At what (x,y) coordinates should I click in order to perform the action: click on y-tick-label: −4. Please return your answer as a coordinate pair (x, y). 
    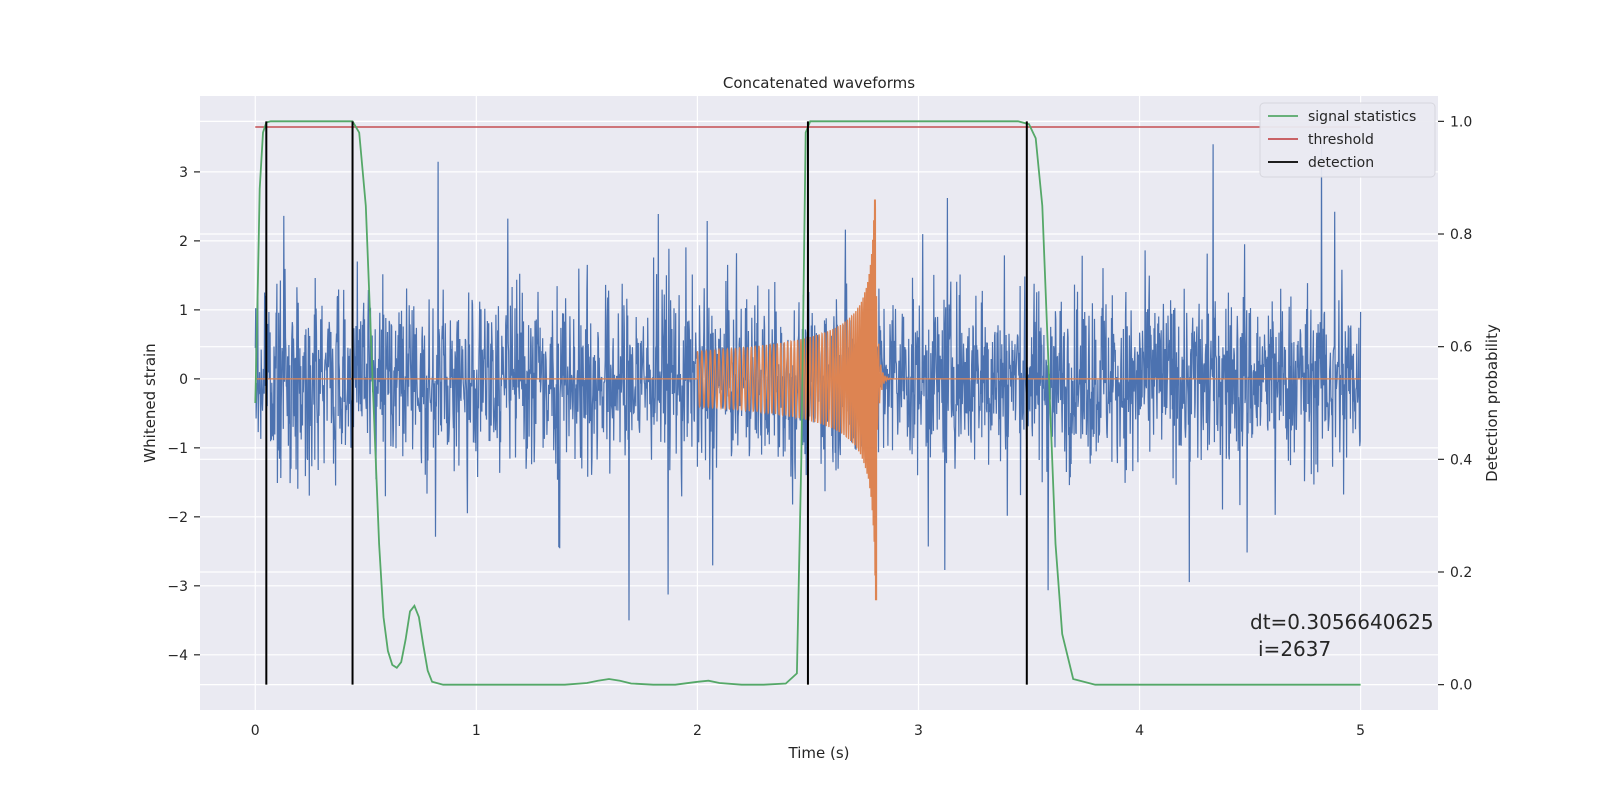
    Looking at the image, I should click on (177, 656).